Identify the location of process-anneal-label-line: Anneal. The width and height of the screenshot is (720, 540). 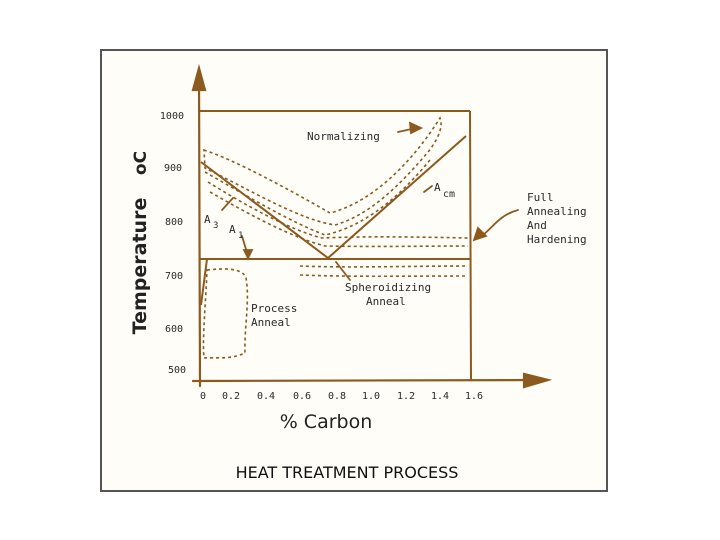
(271, 322).